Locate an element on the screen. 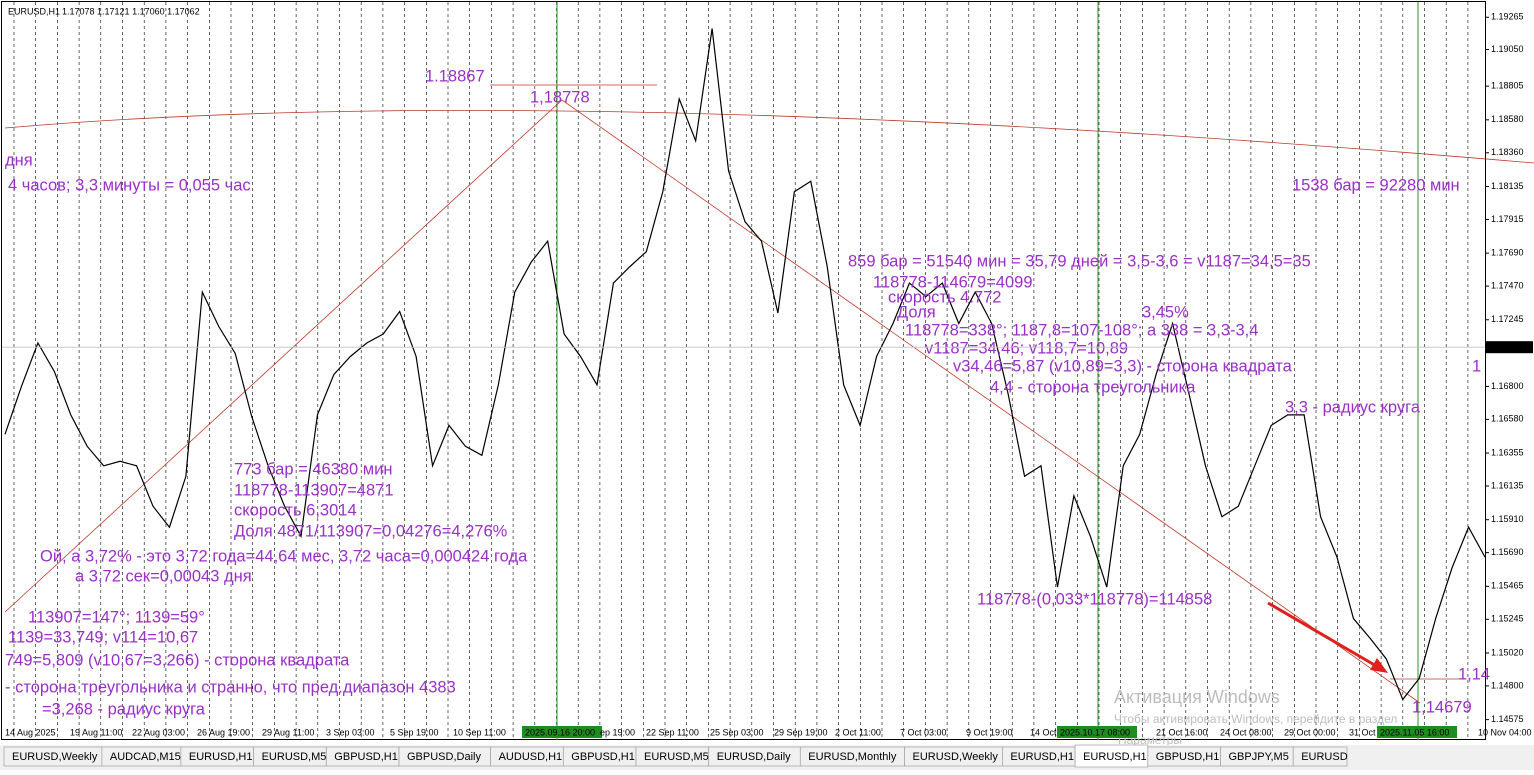 The image size is (1534, 775). annotation: =3,268 - радиус круга is located at coordinates (124, 709).